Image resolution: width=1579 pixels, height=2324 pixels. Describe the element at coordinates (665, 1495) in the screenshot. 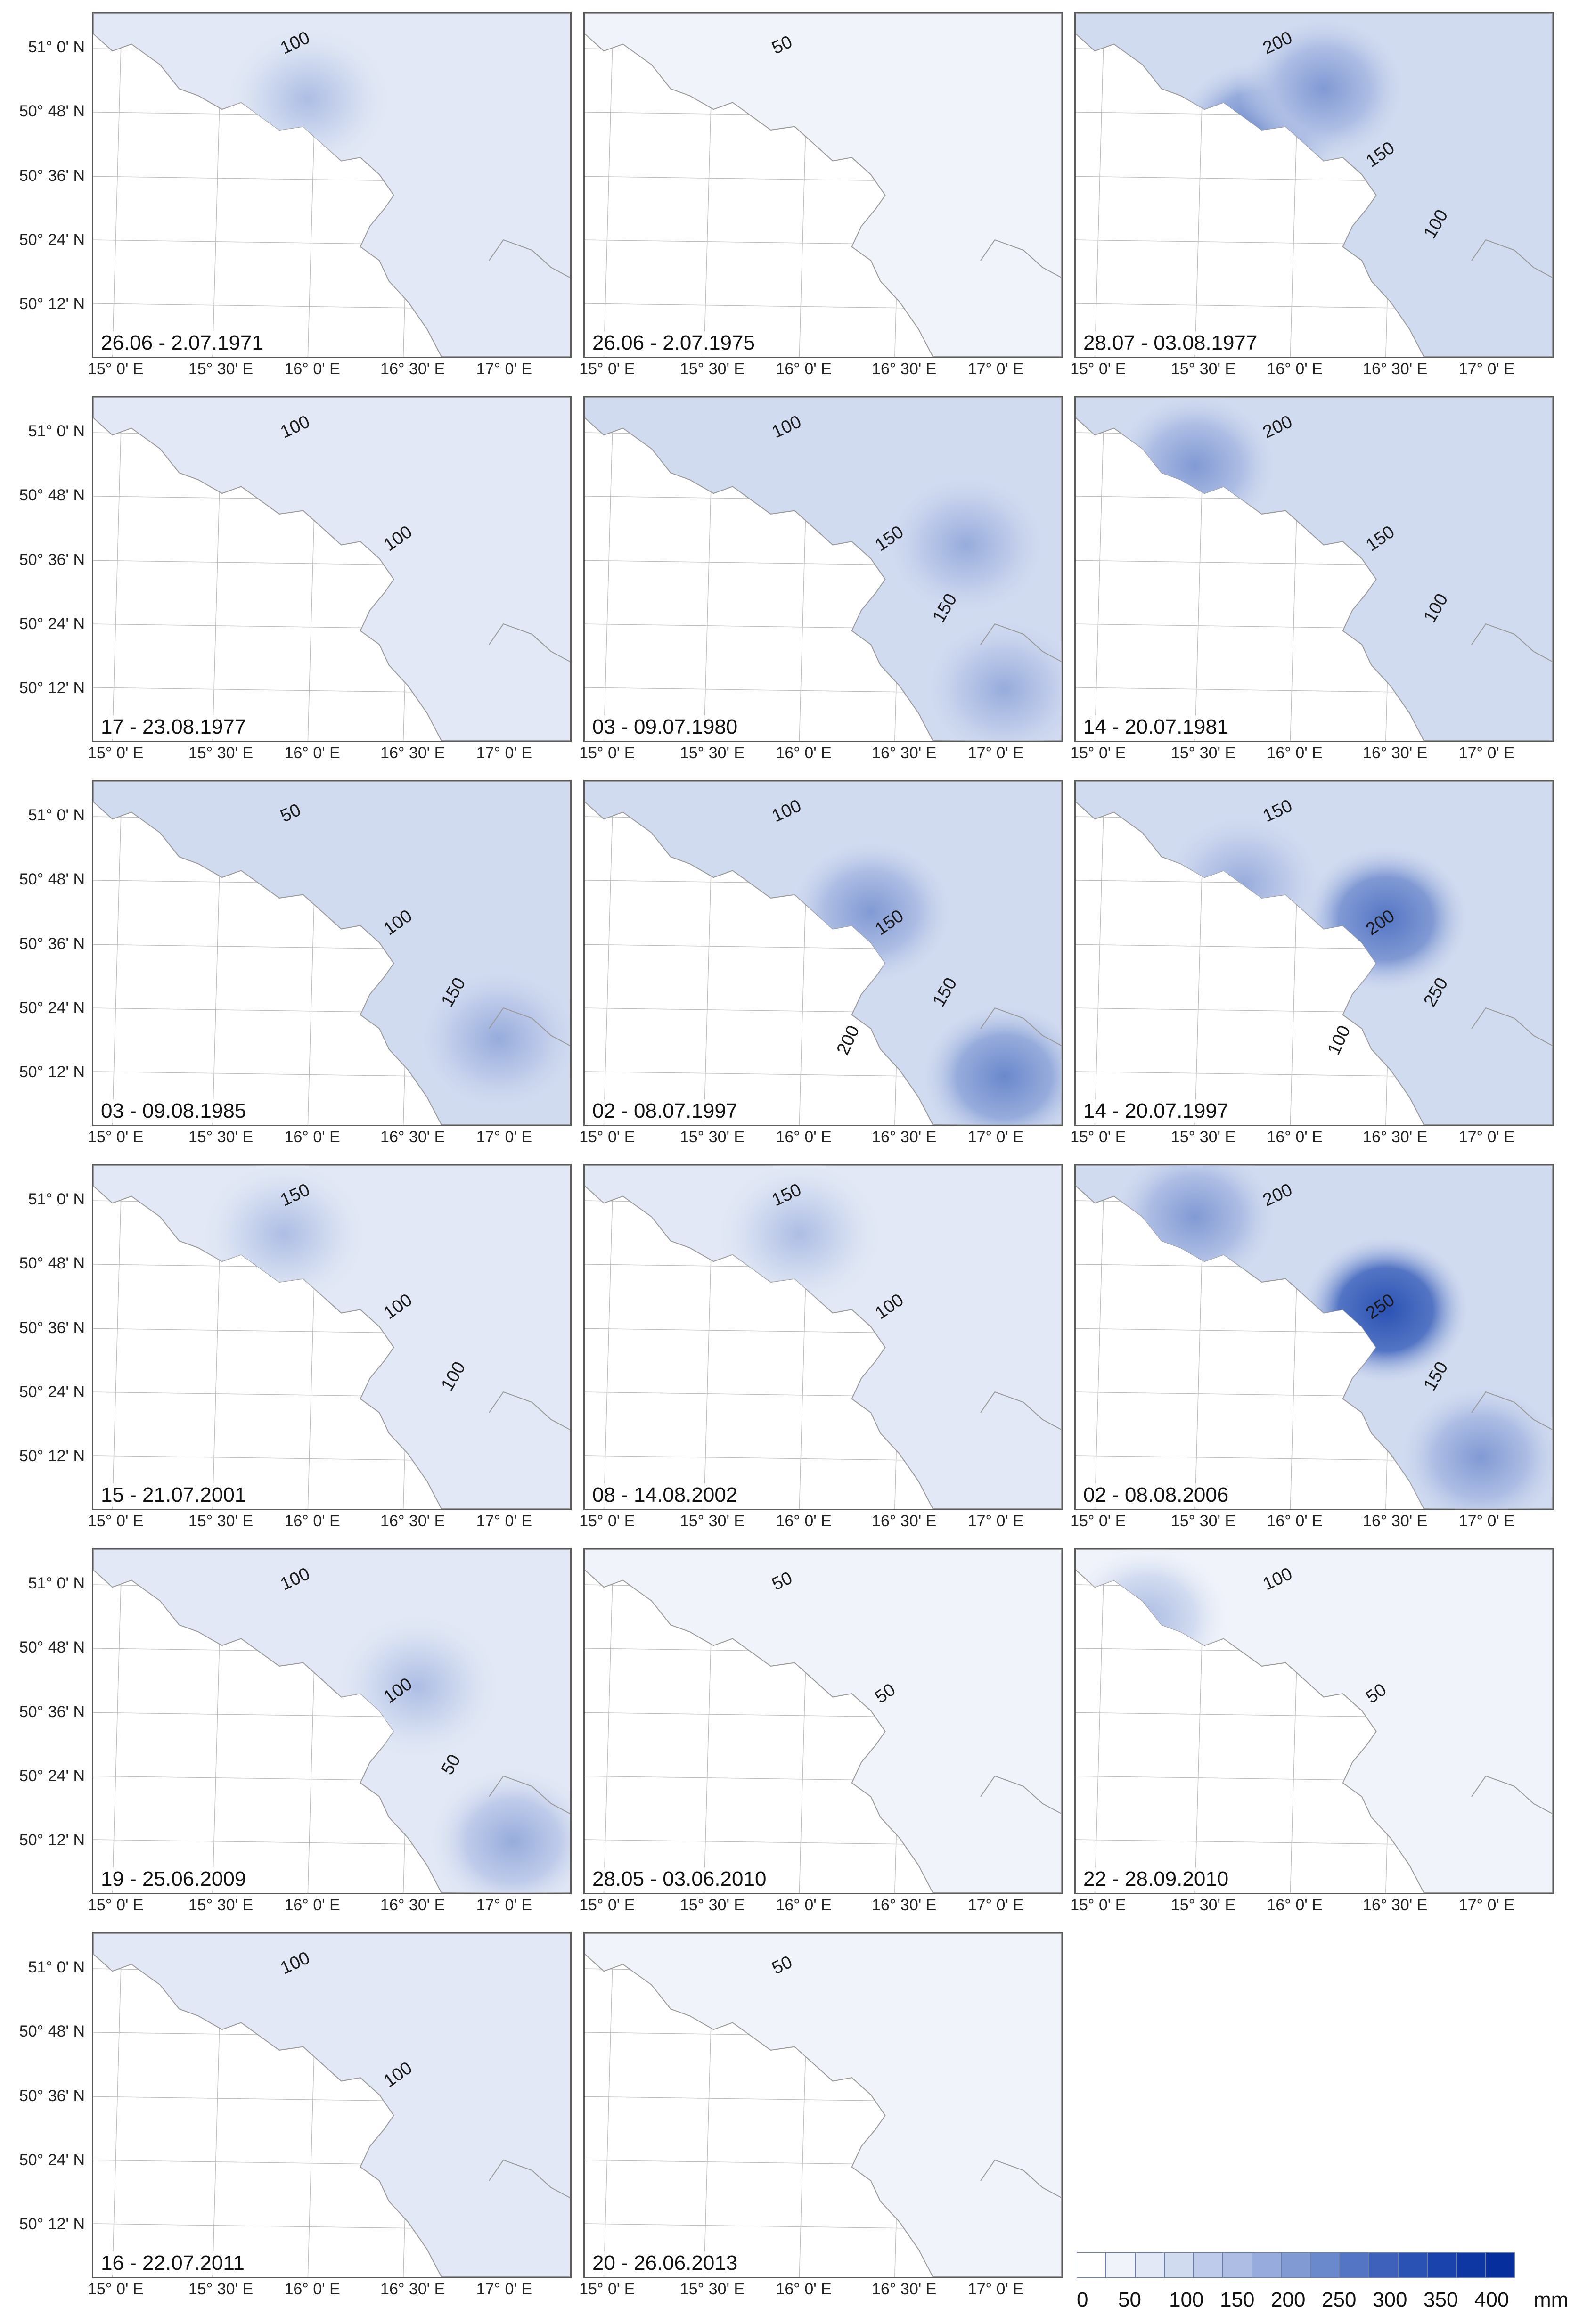

I see `event-date-label: 08 - 14.08.2002` at that location.